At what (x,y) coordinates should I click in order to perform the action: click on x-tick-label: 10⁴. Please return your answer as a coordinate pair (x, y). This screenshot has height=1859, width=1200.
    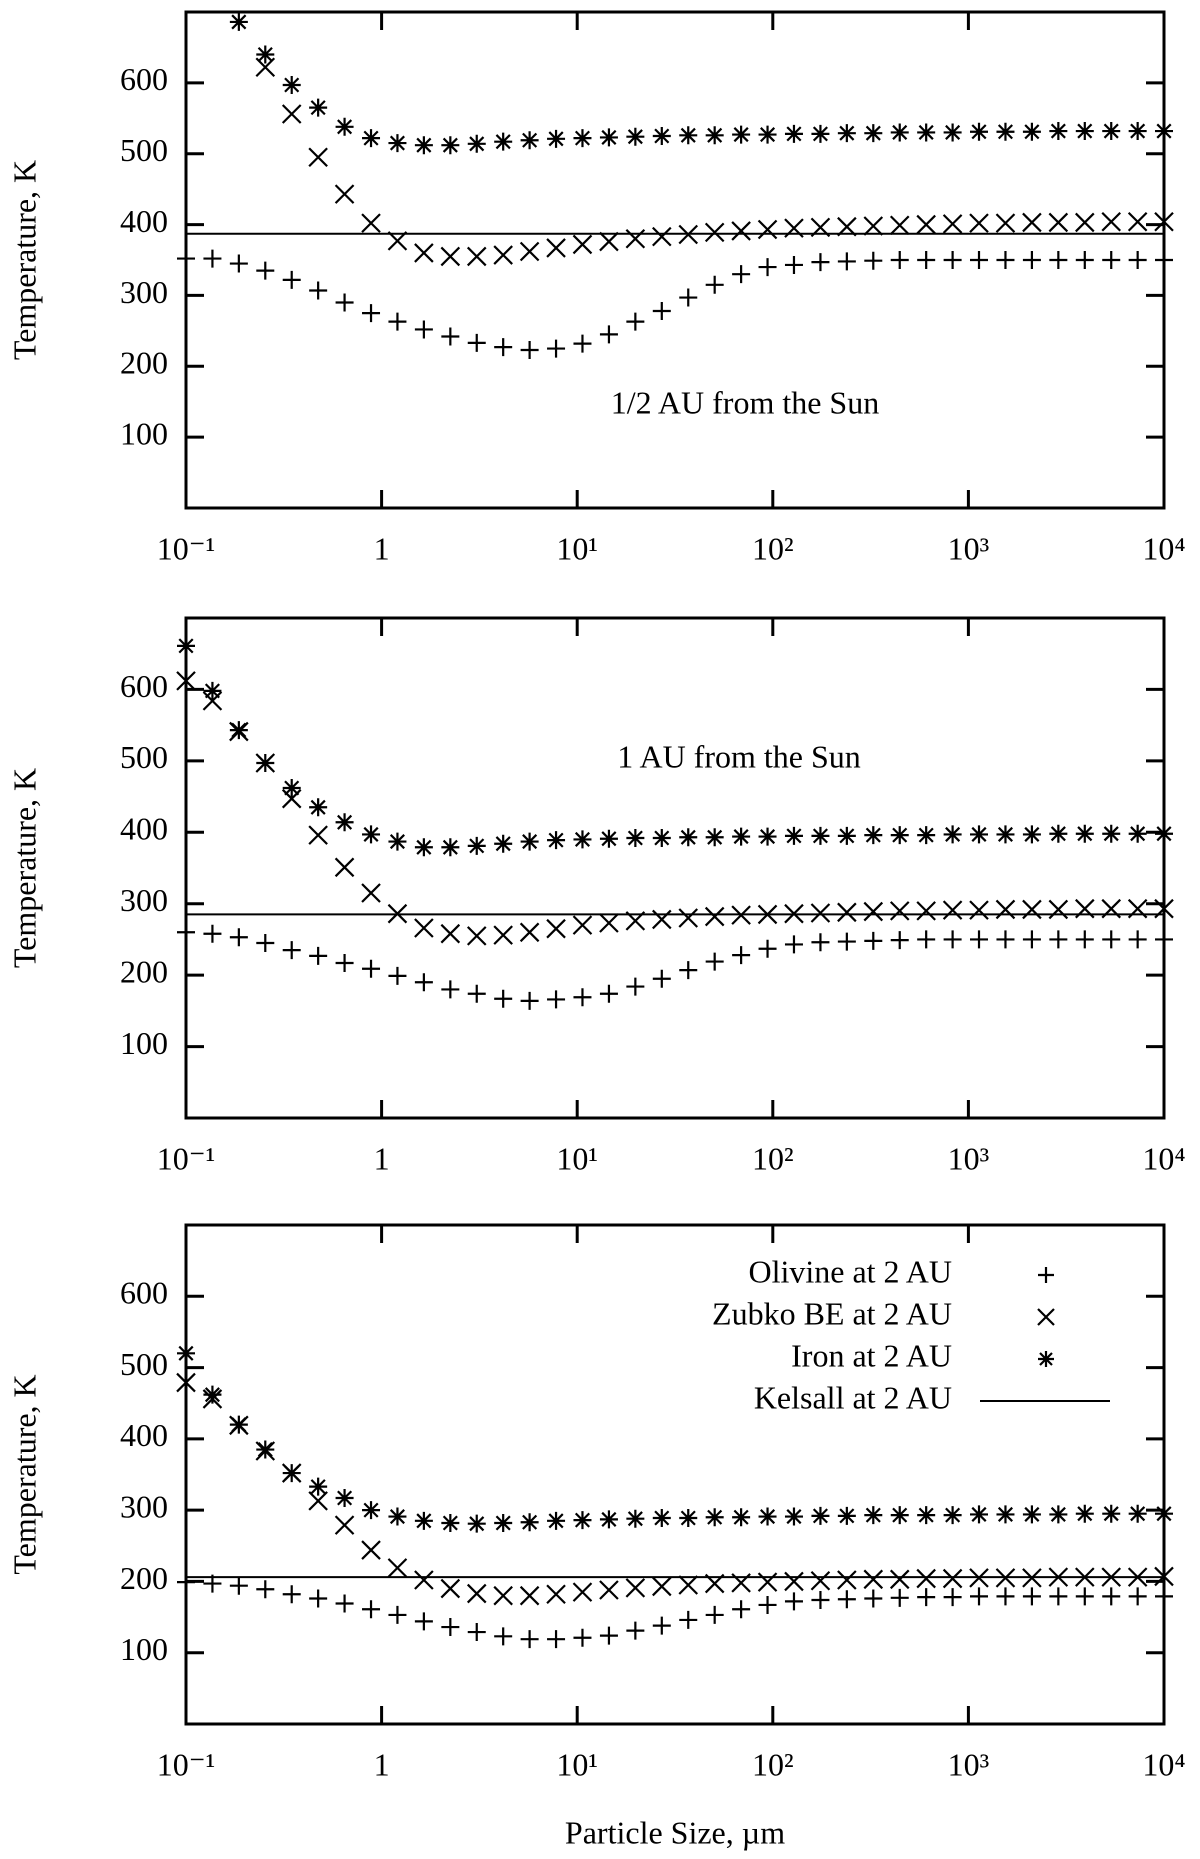
    Looking at the image, I should click on (1163, 1158).